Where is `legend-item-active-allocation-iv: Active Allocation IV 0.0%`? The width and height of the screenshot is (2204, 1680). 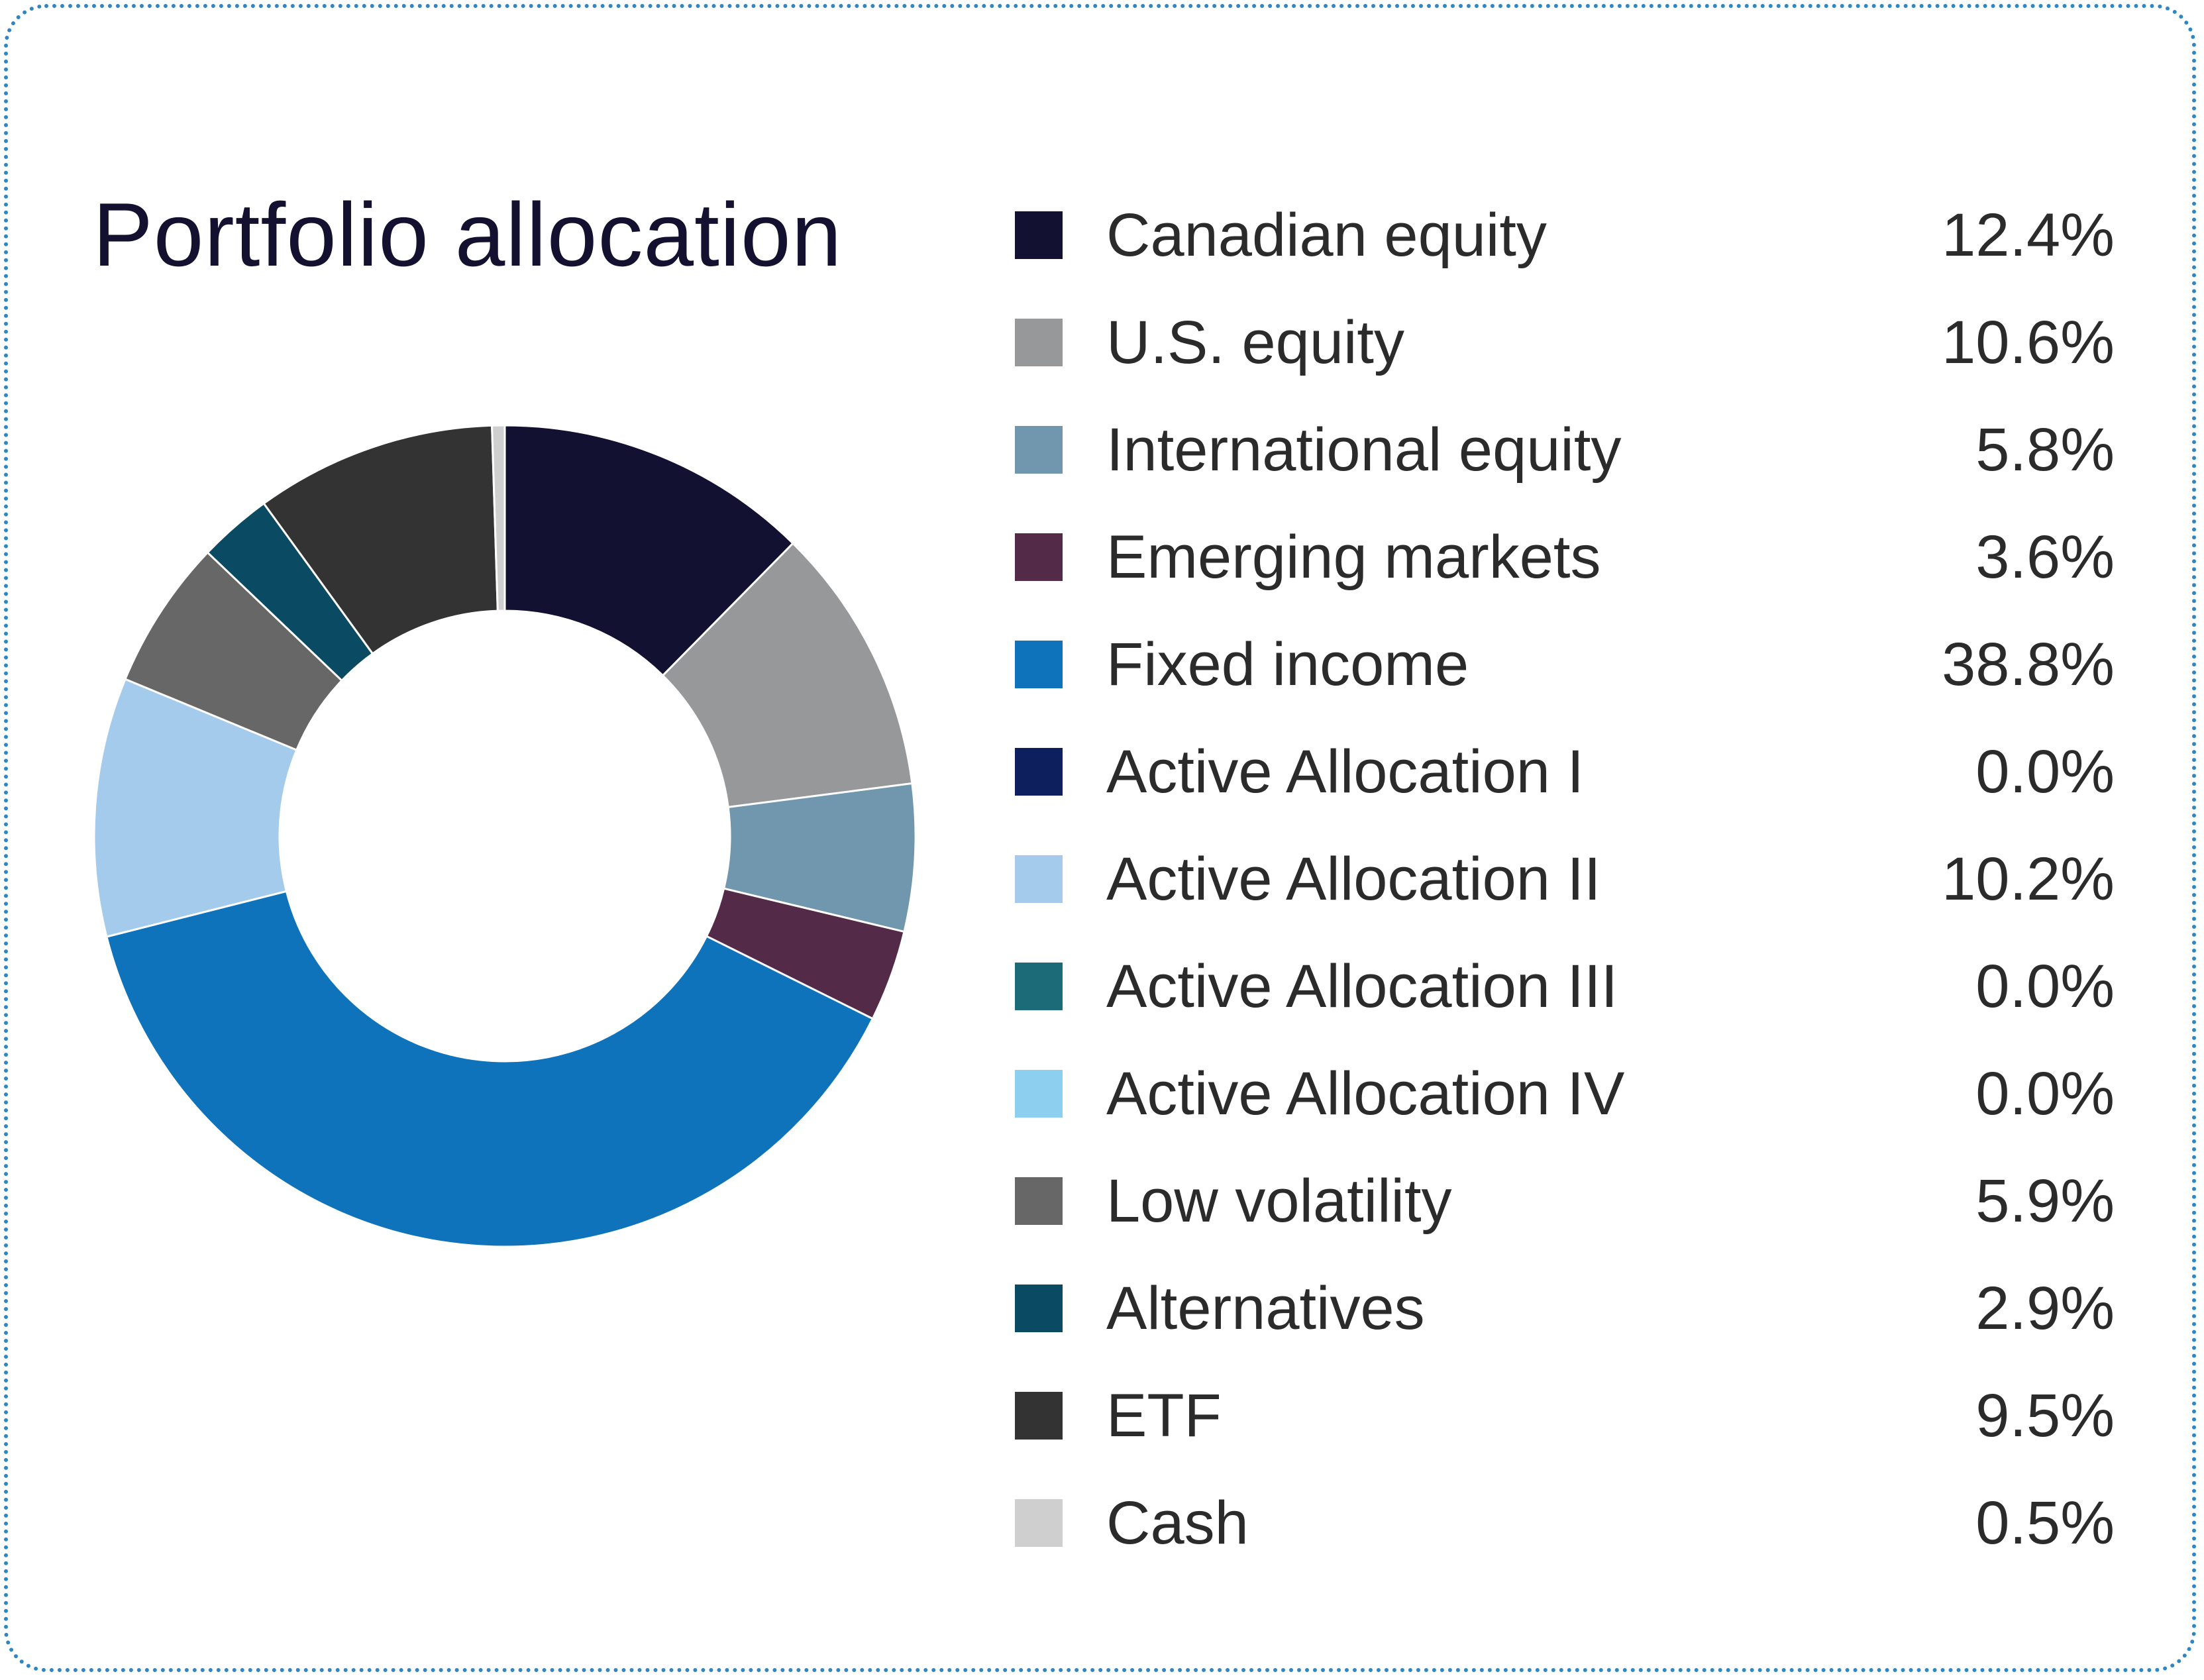 legend-item-active-allocation-iv: Active Allocation IV 0.0% is located at coordinates (1565, 1093).